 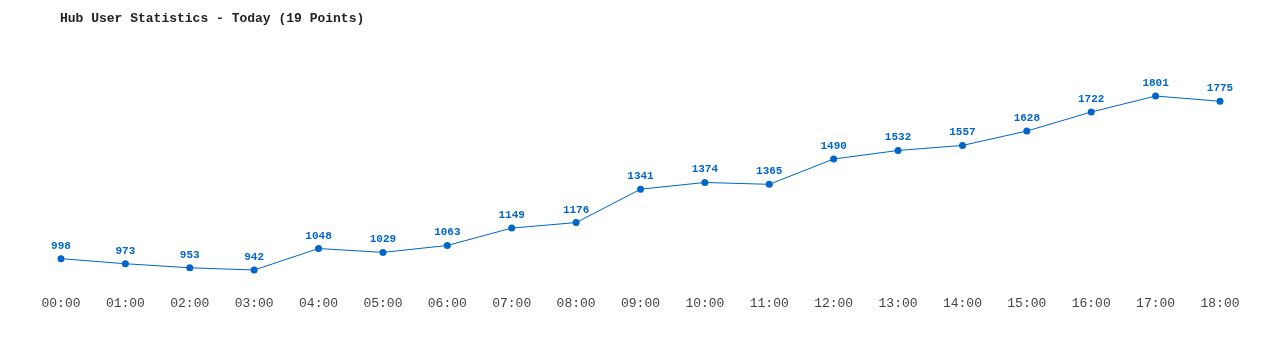 What do you see at coordinates (640, 303) in the screenshot?
I see `x-tick-label: 09:00` at bounding box center [640, 303].